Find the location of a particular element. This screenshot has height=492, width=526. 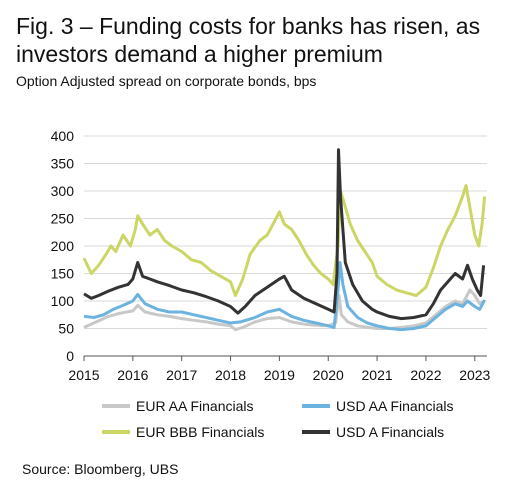

x-tick-label: 2015 is located at coordinates (83, 375).